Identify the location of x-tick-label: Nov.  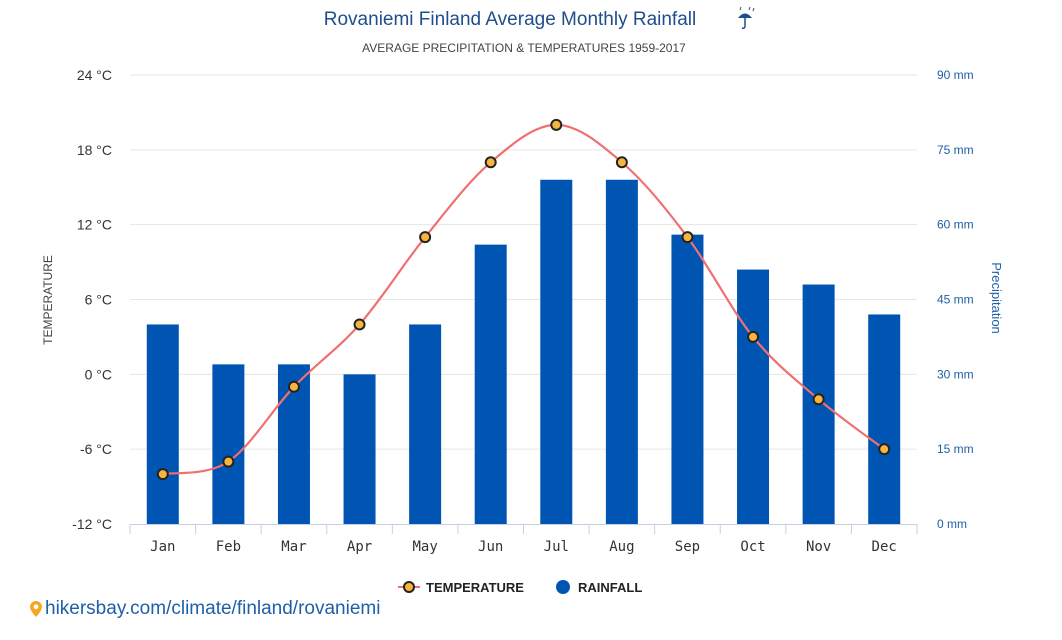
(818, 547).